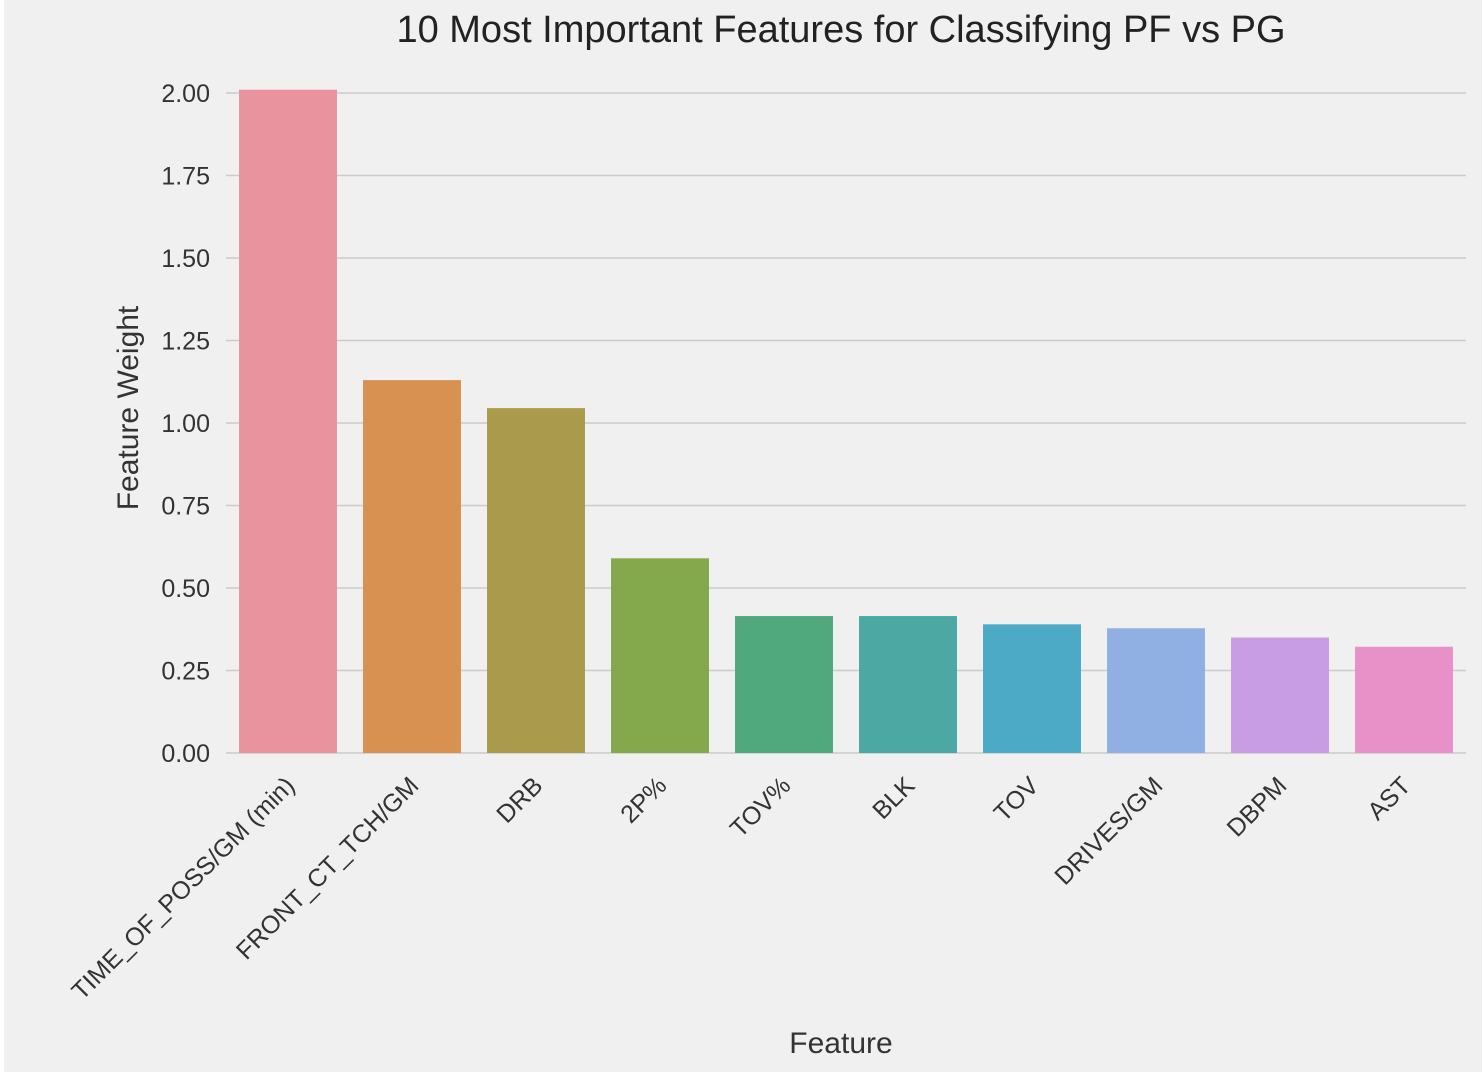 The image size is (1482, 1076). Describe the element at coordinates (1017, 799) in the screenshot. I see `x-tick-label: TOV` at that location.